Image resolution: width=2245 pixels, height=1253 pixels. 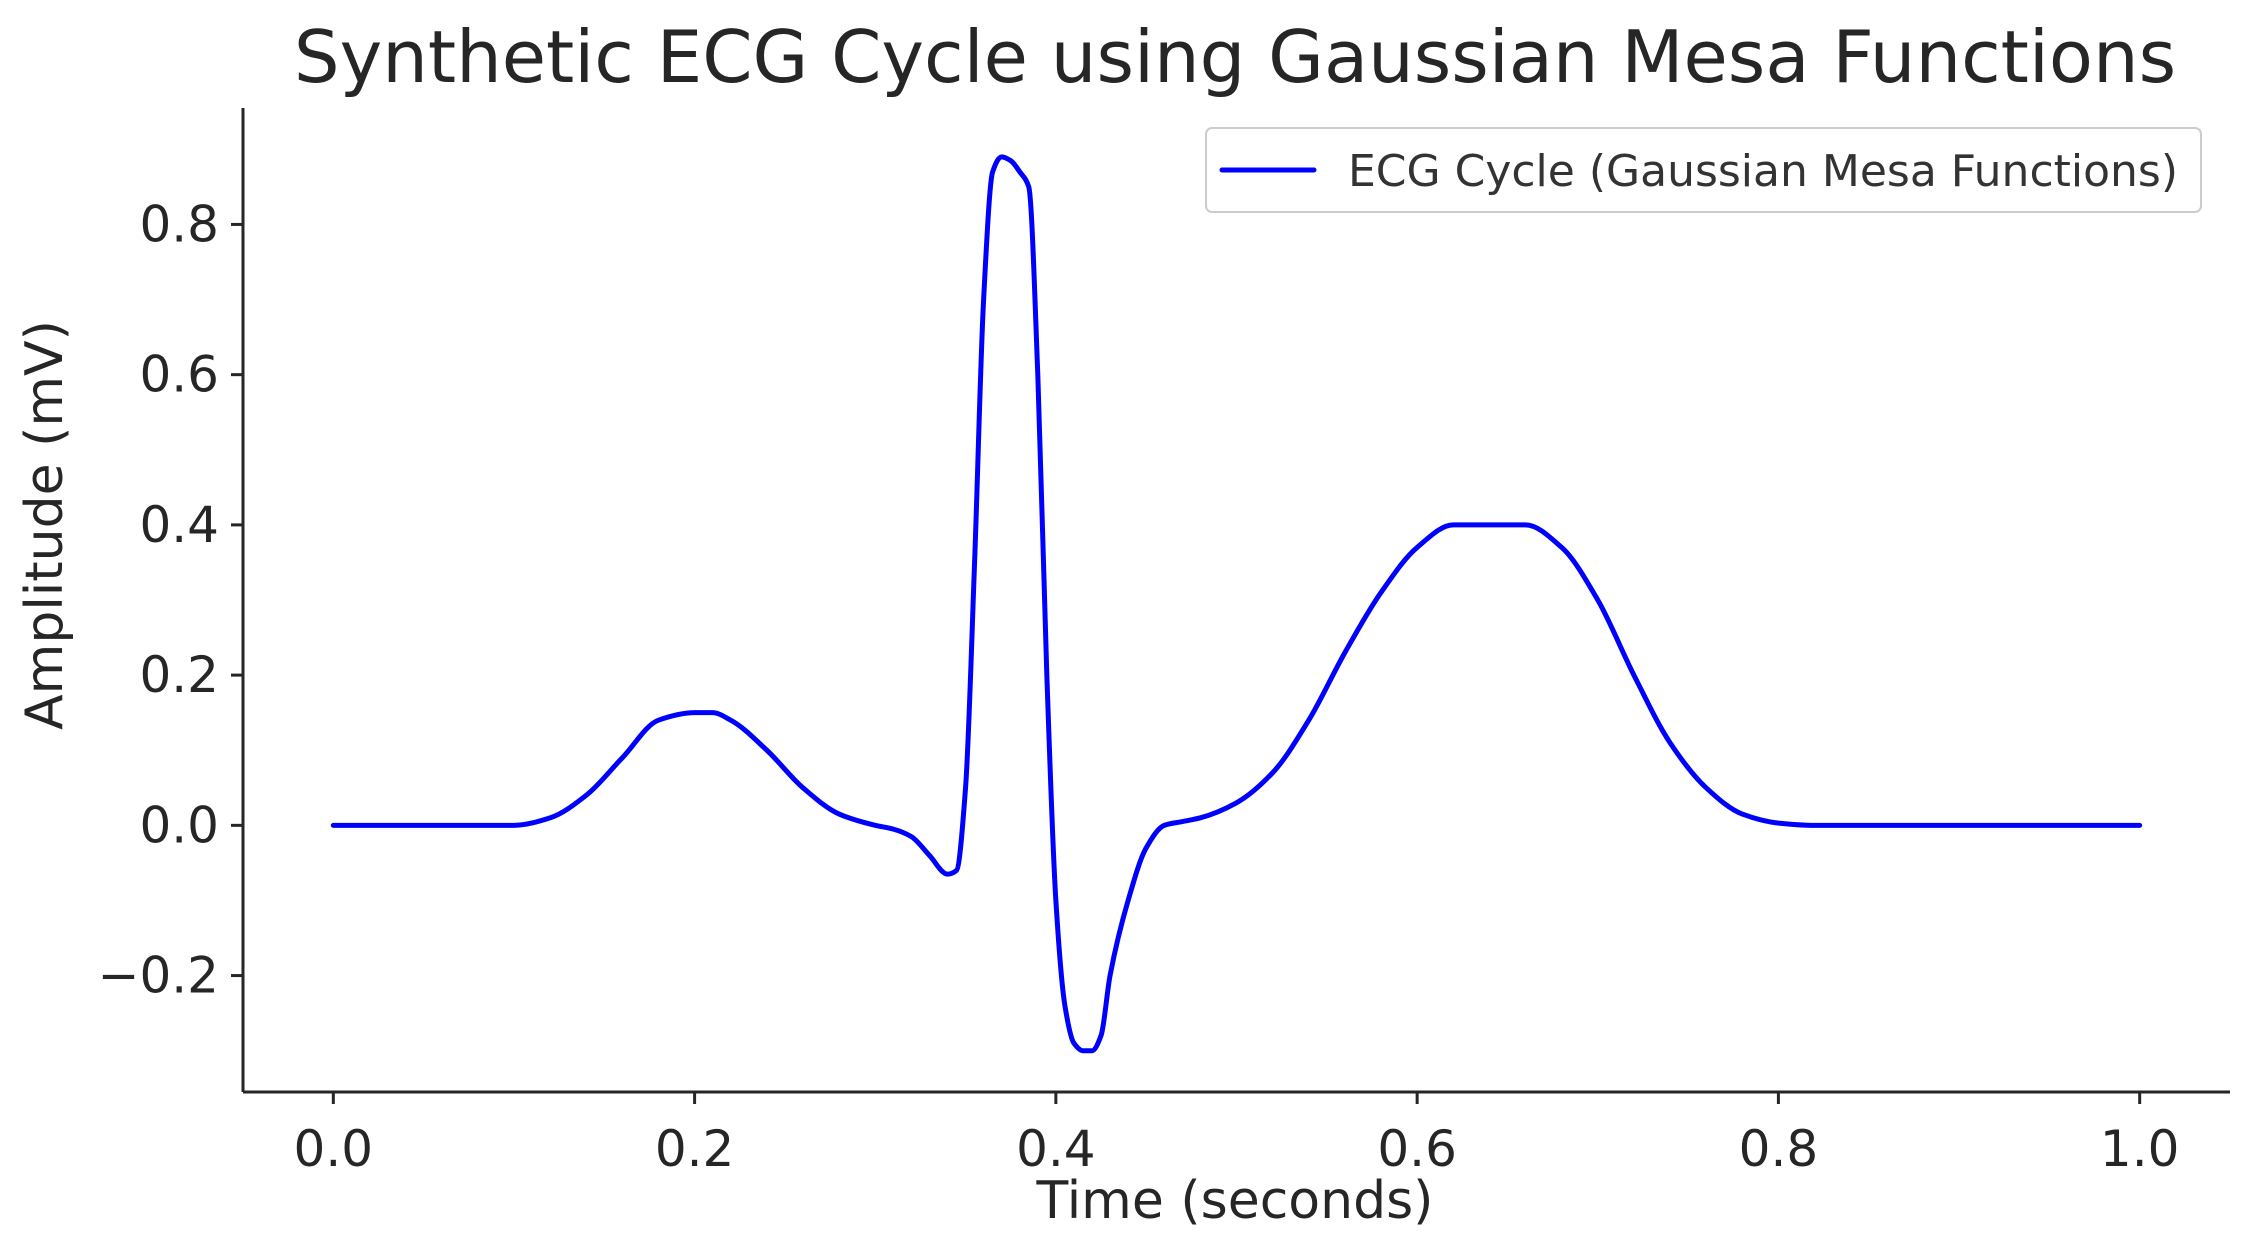 What do you see at coordinates (45, 525) in the screenshot?
I see `y-axis-label: Amplitude (mV)` at bounding box center [45, 525].